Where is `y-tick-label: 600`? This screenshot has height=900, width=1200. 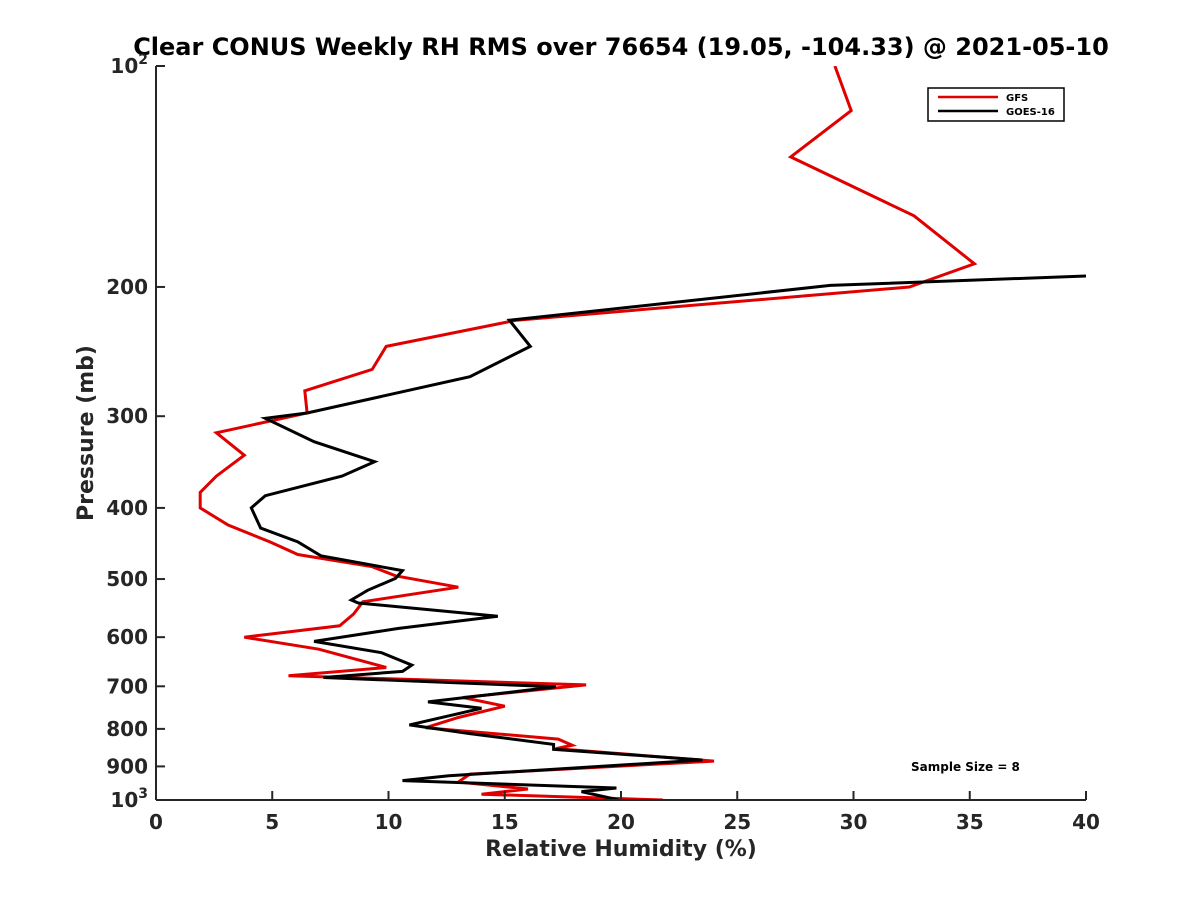
y-tick-label: 600 is located at coordinates (127, 637).